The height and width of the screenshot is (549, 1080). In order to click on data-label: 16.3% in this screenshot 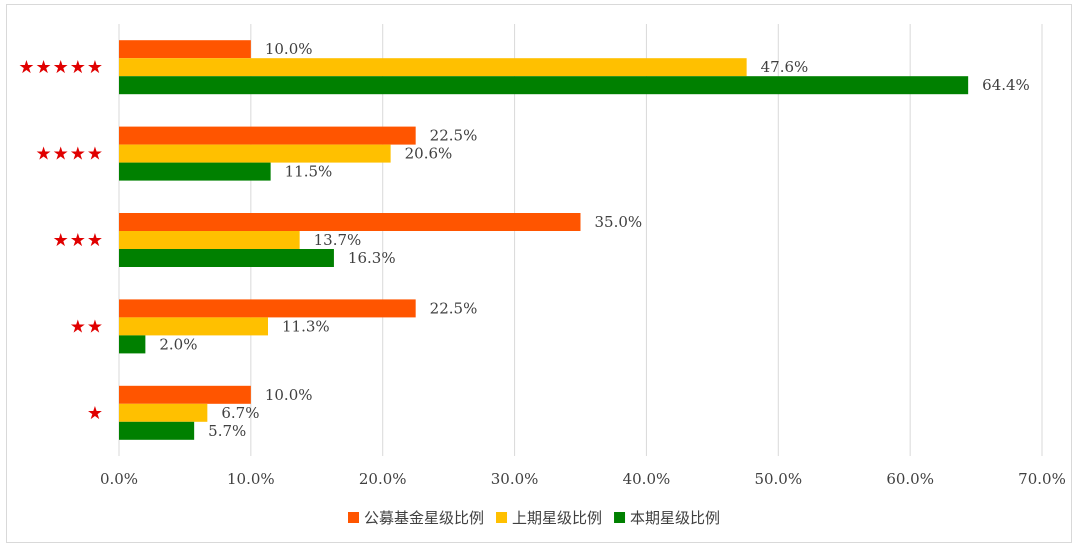, I will do `click(372, 258)`.